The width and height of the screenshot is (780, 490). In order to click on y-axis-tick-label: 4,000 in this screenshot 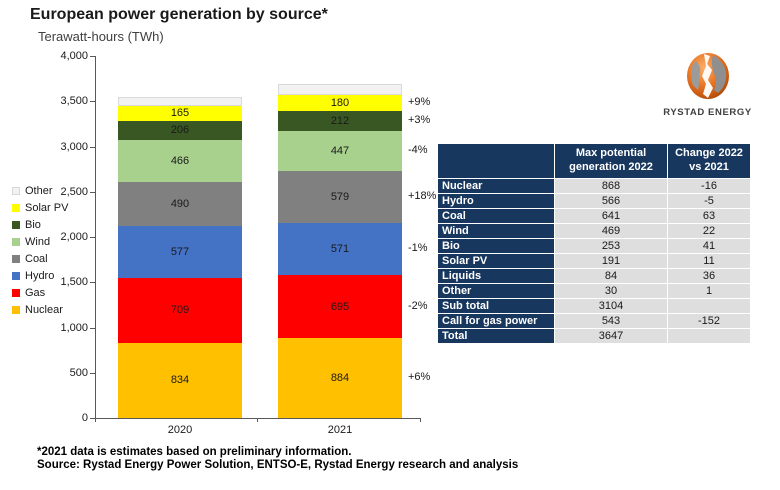, I will do `click(74, 56)`.